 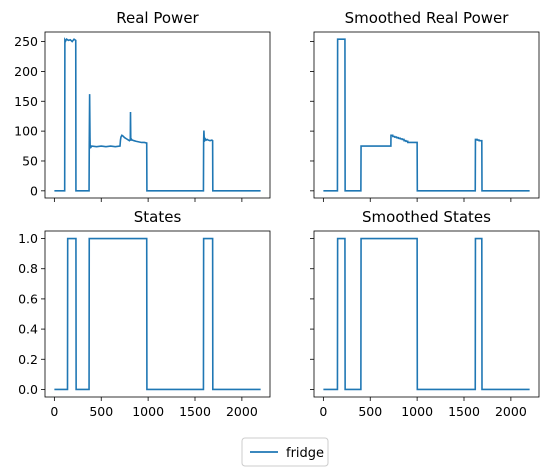 I want to click on states-series-fridge, so click(x=157, y=314).